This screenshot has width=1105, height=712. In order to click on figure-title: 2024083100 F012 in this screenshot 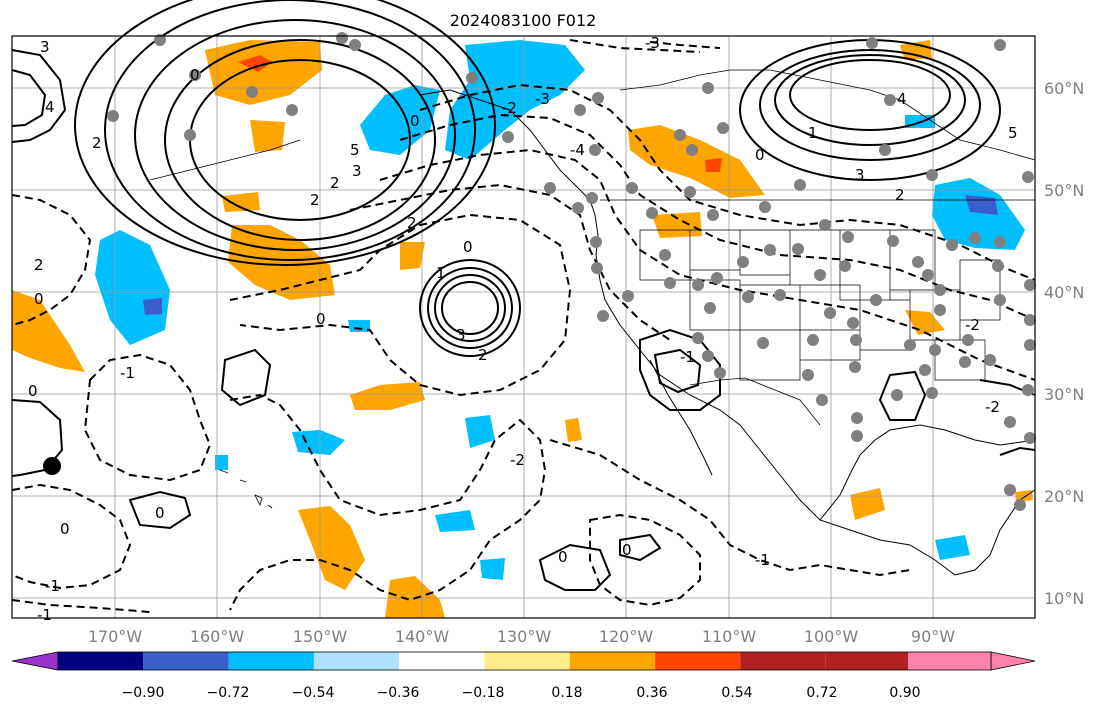, I will do `click(523, 20)`.